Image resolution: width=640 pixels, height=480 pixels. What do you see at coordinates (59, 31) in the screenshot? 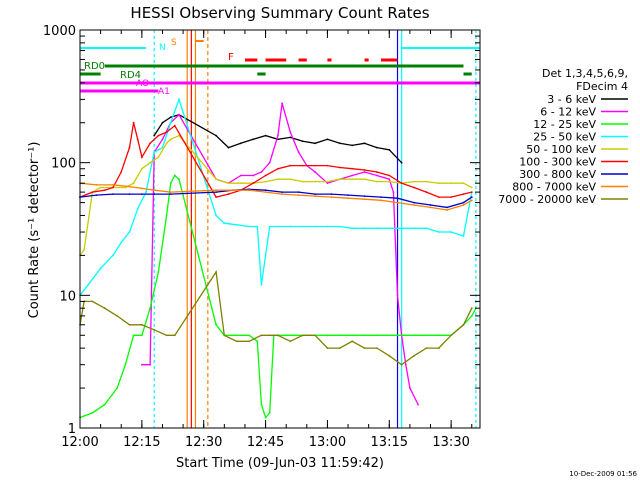
I see `y-tick-label-3: 1000` at bounding box center [59, 31].